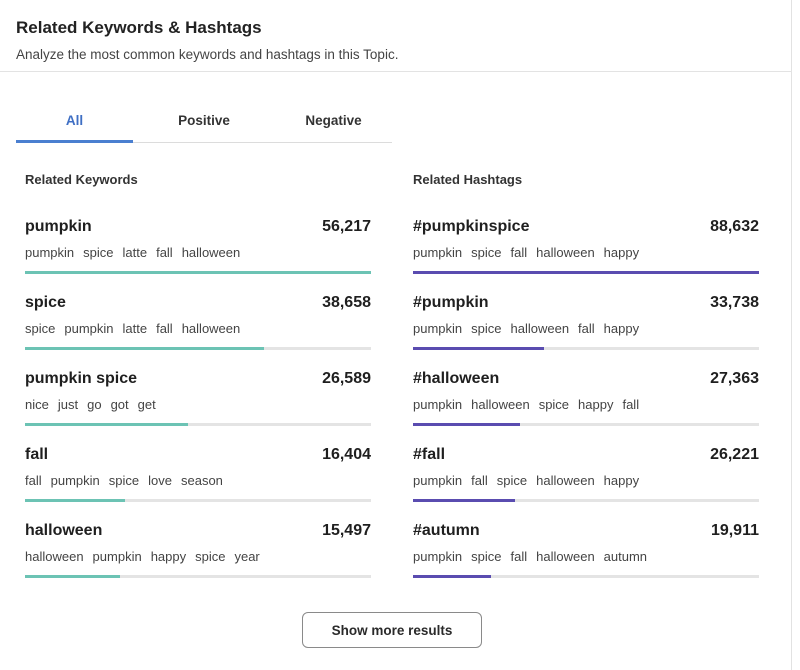  I want to click on related-term: get, so click(146, 404).